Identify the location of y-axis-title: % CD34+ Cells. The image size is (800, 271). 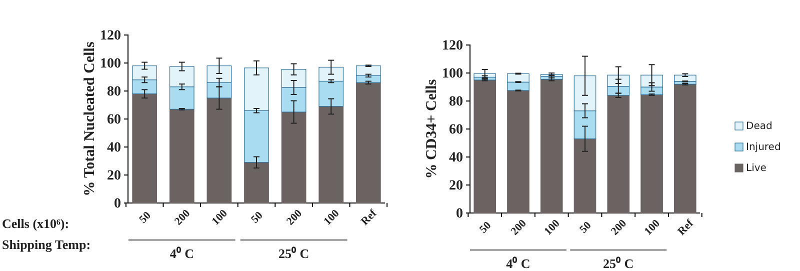
(432, 129).